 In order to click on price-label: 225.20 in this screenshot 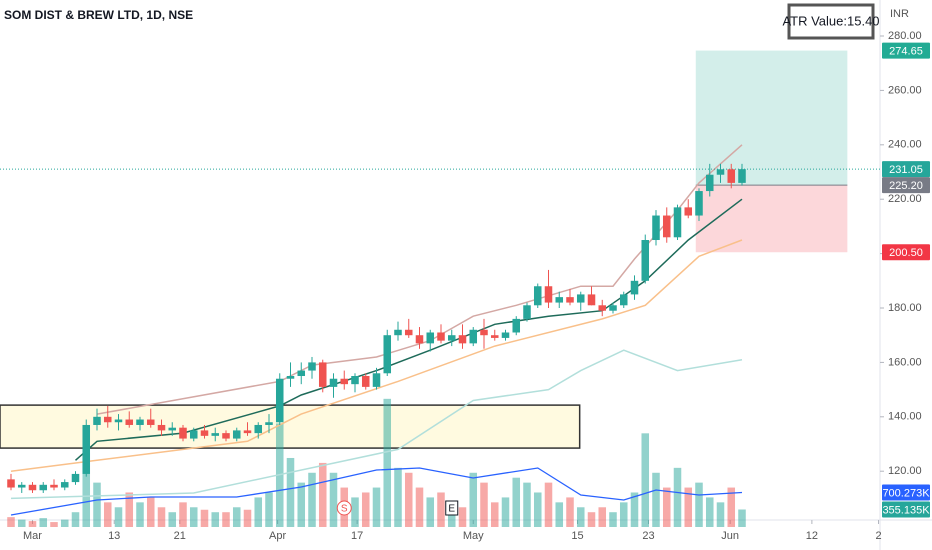, I will do `click(906, 186)`.